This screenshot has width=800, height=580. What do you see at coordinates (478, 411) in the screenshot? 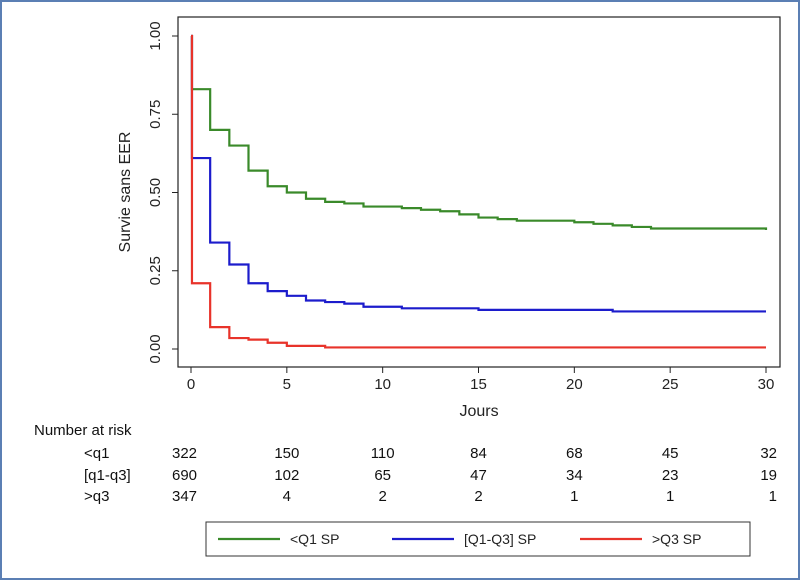
I see `x-axis-title: Jours` at bounding box center [478, 411].